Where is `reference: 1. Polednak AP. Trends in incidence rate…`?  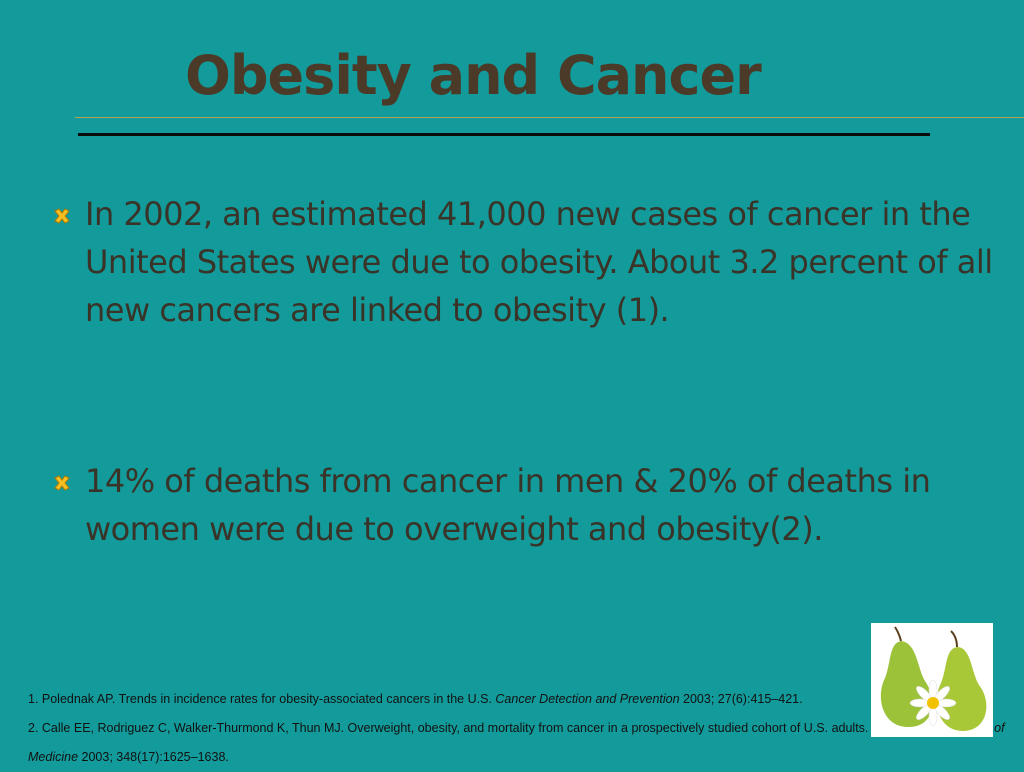 reference: 1. Polednak AP. Trends in incidence rate… is located at coordinates (523, 699).